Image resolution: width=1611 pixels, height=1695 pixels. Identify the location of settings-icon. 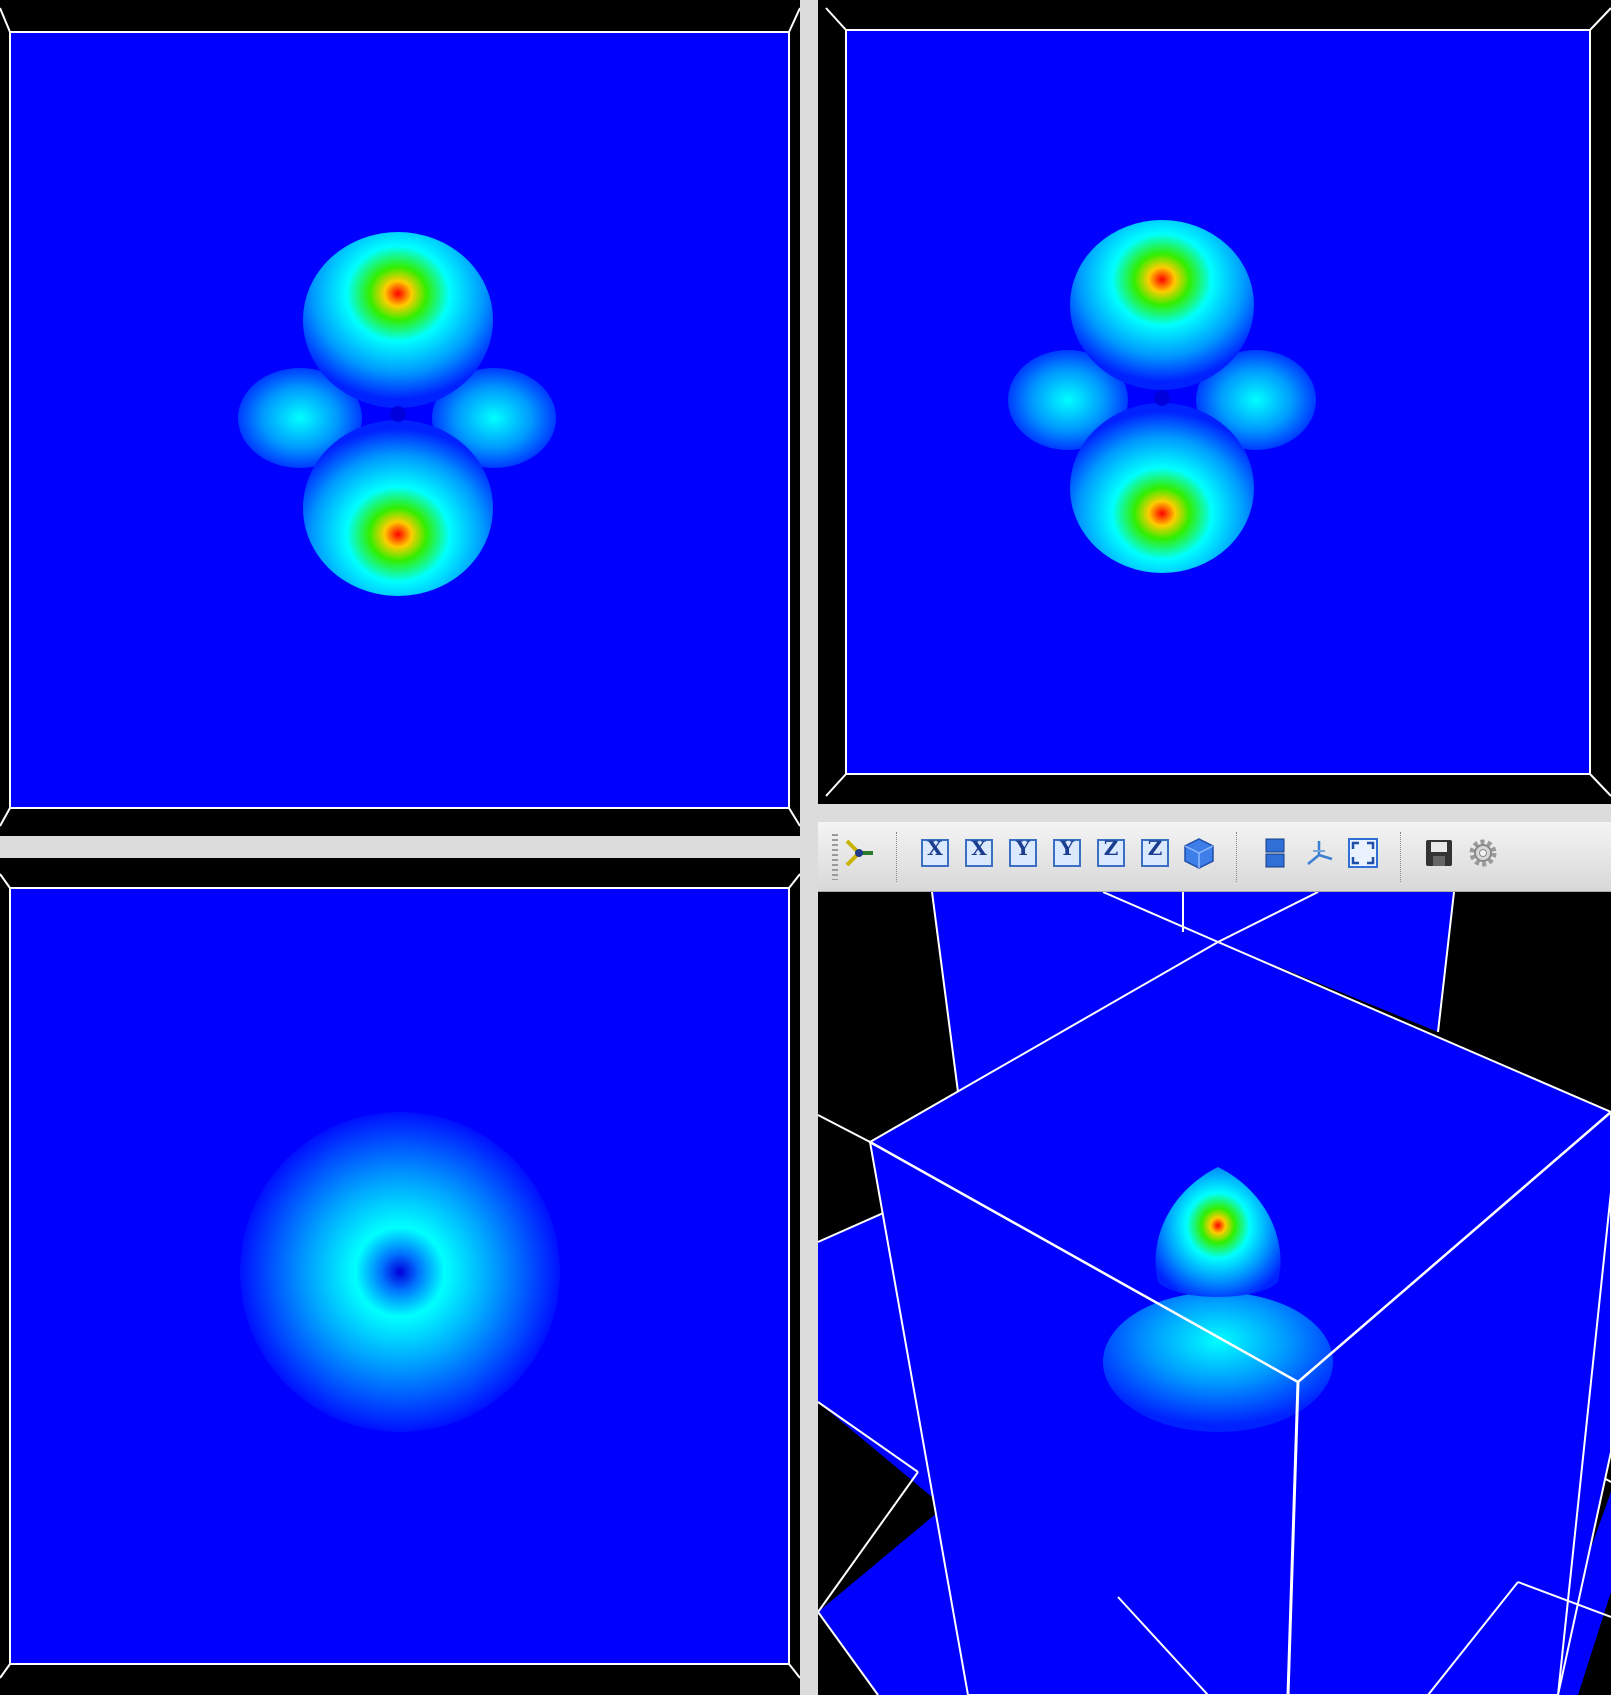
(1483, 853).